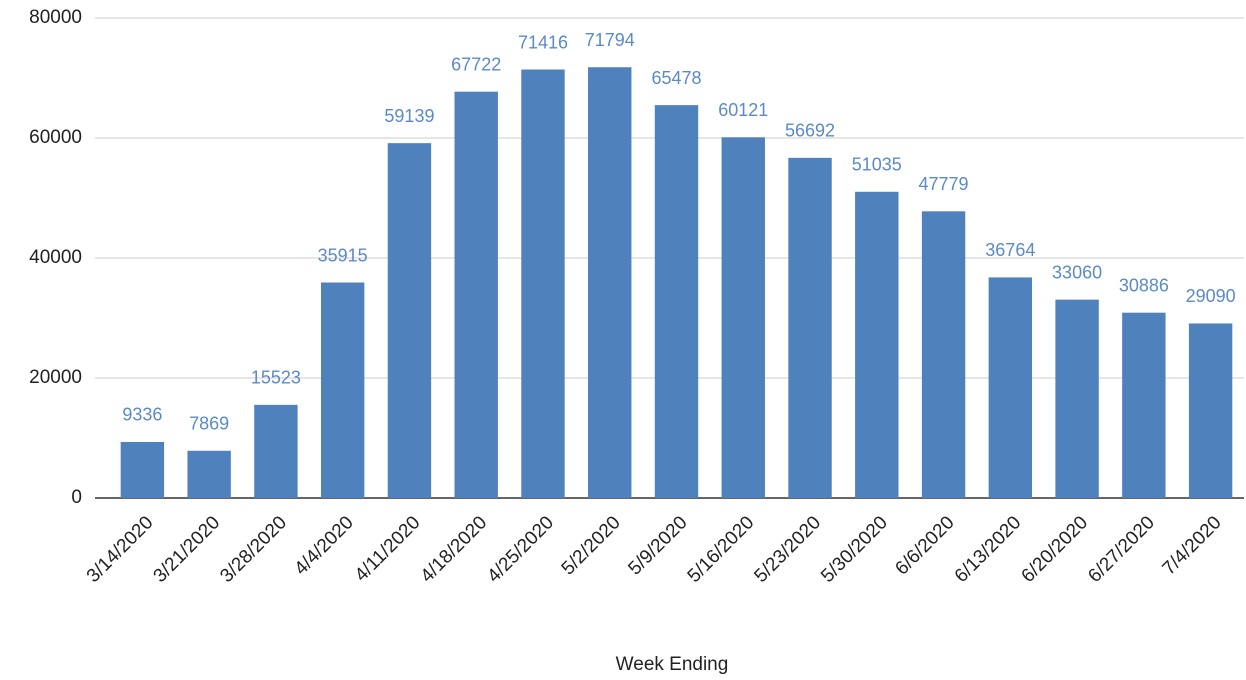 The image size is (1246, 680). What do you see at coordinates (55, 257) in the screenshot?
I see `y-tick-label: 40000` at bounding box center [55, 257].